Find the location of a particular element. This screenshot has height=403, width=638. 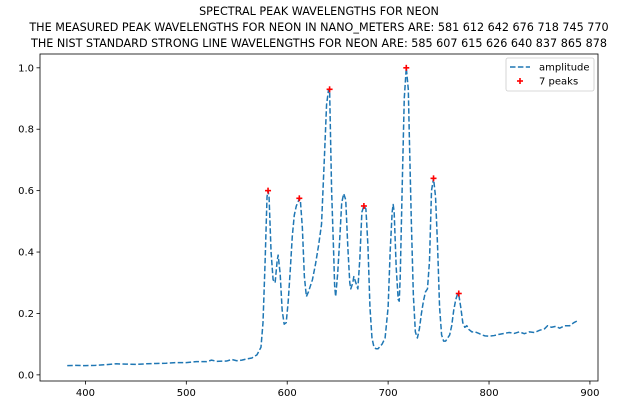

y-axis-ticks: 0.0 0.2 0.4 0.6 0.8 1.0 is located at coordinates (29, 222).